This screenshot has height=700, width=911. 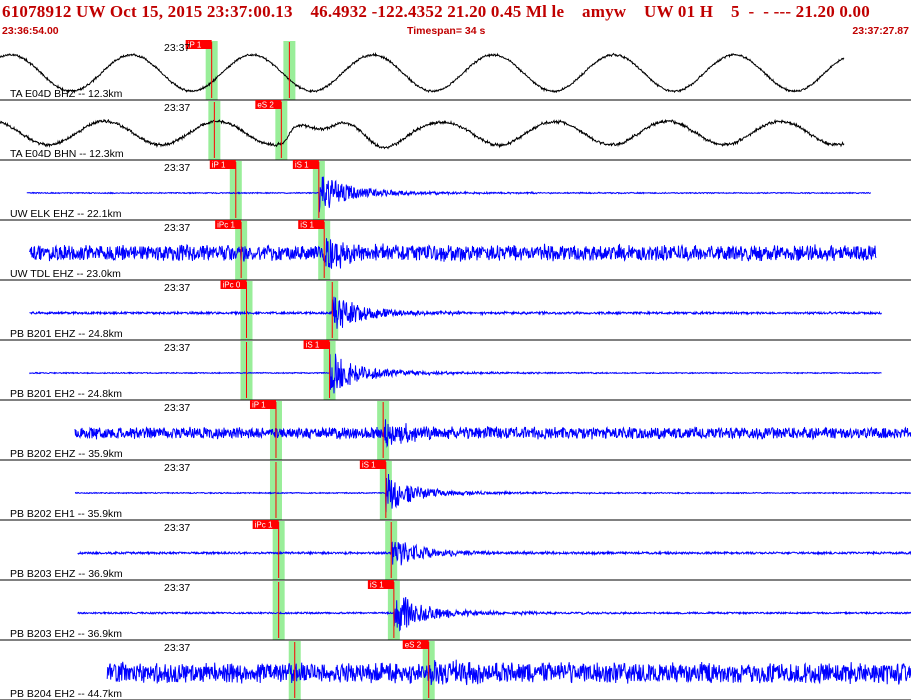 I want to click on trace-station-label: PB B202 EH1 -- 35.9km, so click(x=66, y=514).